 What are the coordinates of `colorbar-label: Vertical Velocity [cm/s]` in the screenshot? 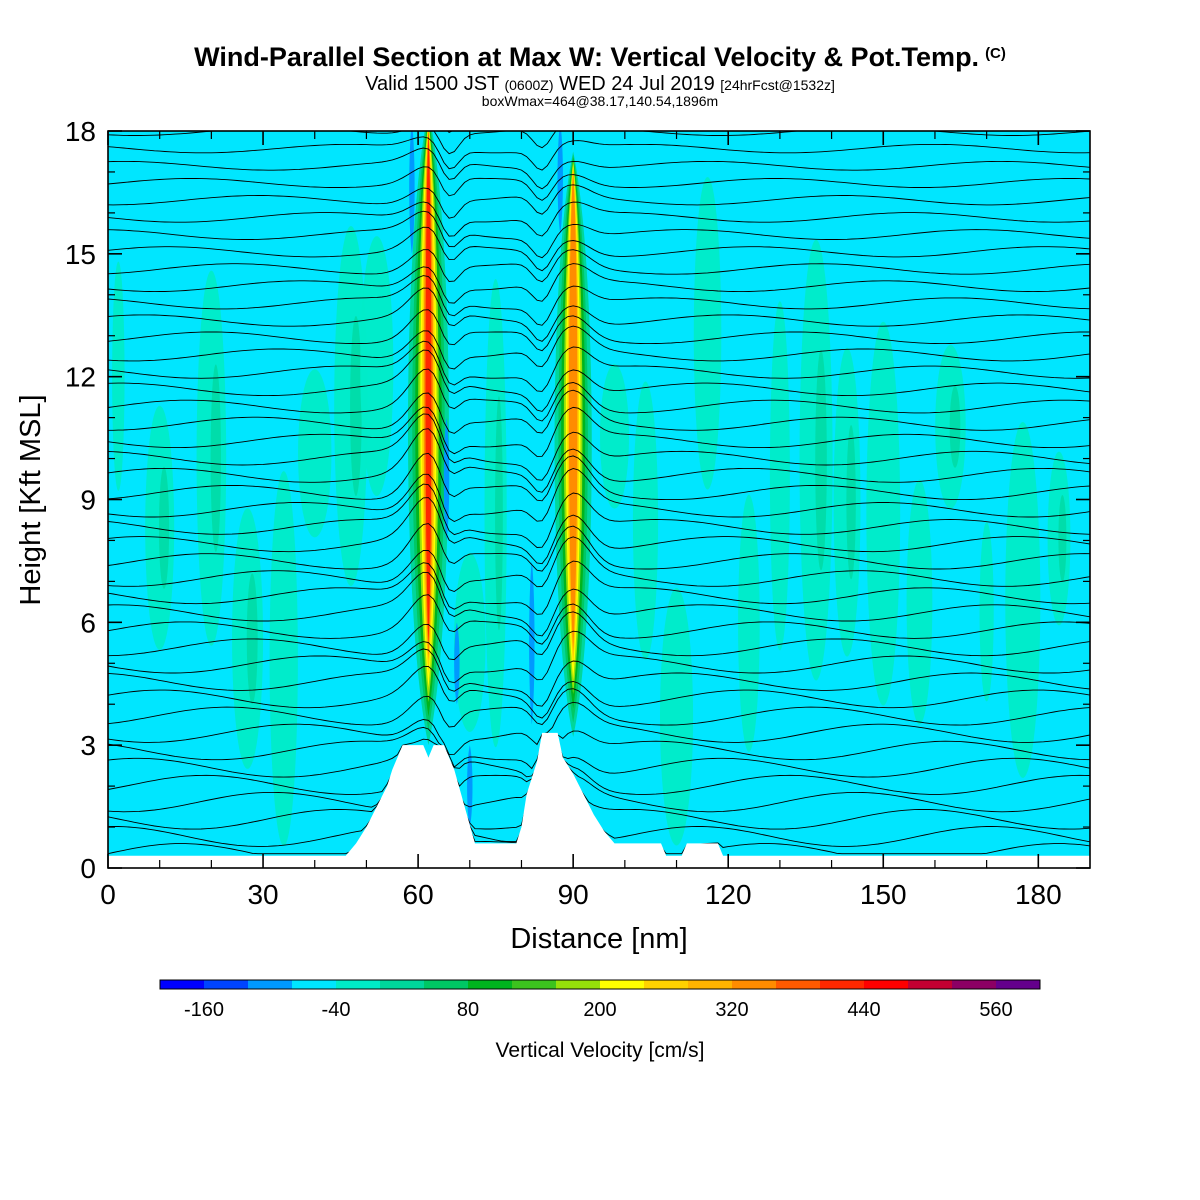 It's located at (600, 1050).